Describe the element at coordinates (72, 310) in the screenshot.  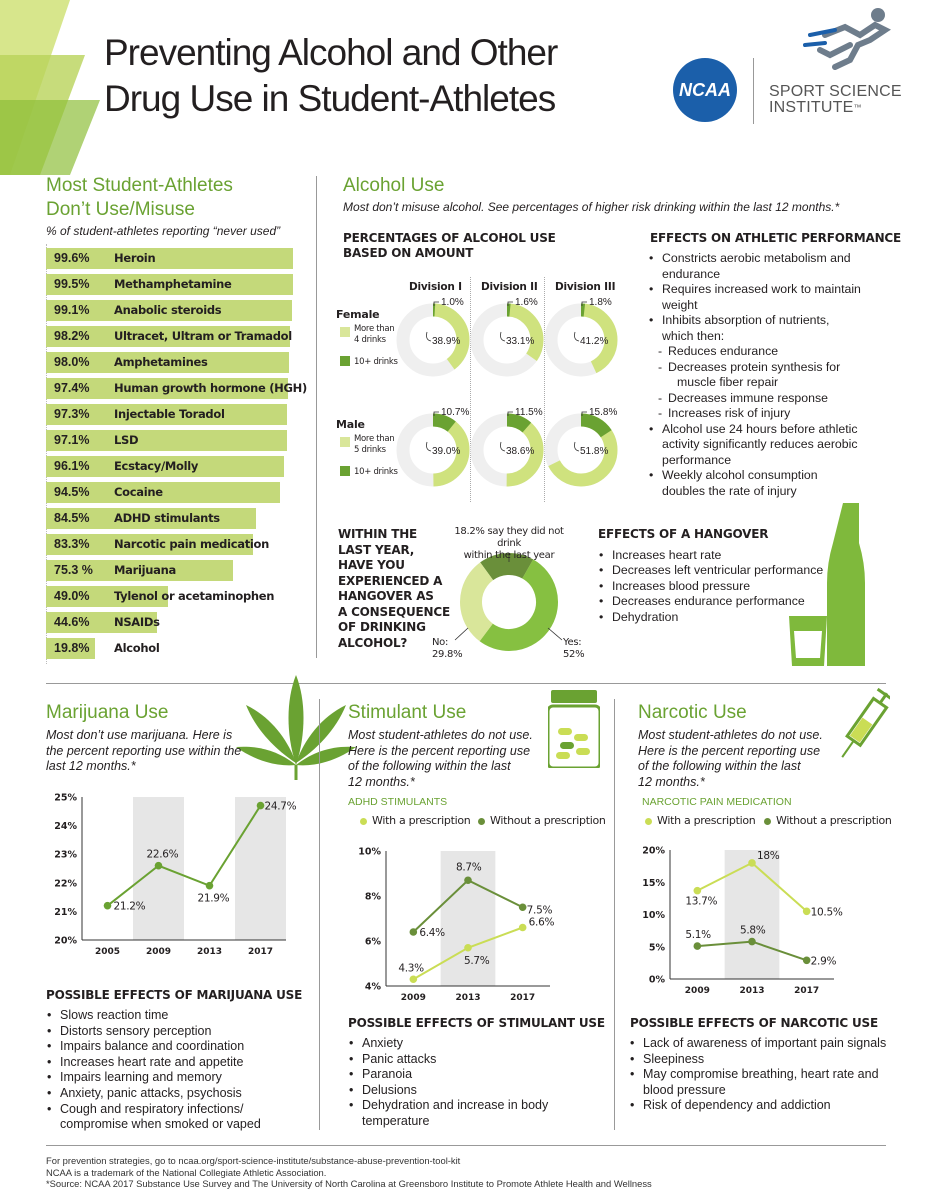
I see `drug-bar-percent: 99.1%` at that location.